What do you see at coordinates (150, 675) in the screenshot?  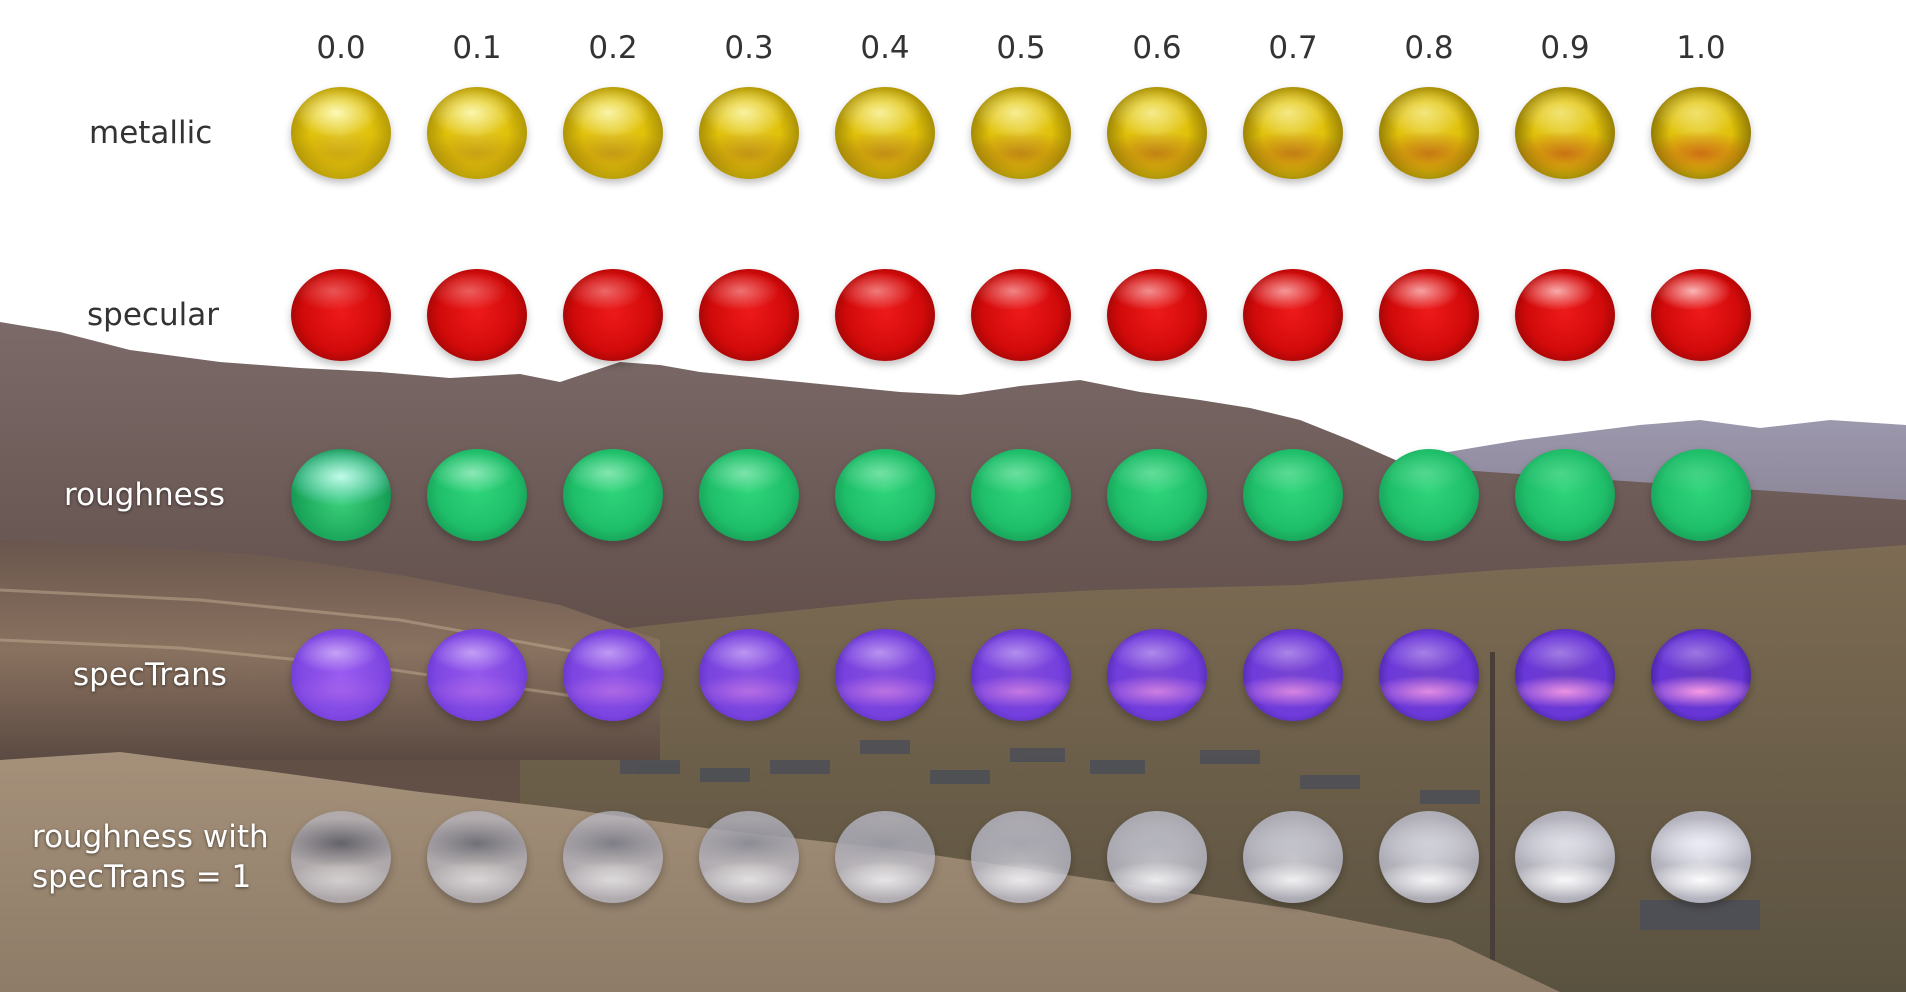 I see `row-label-specTrans: specTrans` at bounding box center [150, 675].